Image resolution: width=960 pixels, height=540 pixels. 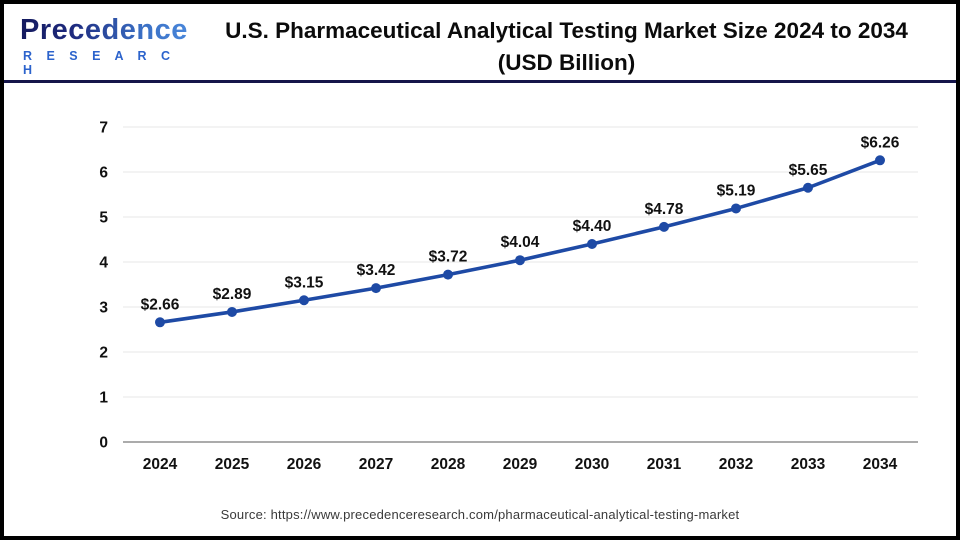 What do you see at coordinates (107, 30) in the screenshot?
I see `brand-name: Precedence` at bounding box center [107, 30].